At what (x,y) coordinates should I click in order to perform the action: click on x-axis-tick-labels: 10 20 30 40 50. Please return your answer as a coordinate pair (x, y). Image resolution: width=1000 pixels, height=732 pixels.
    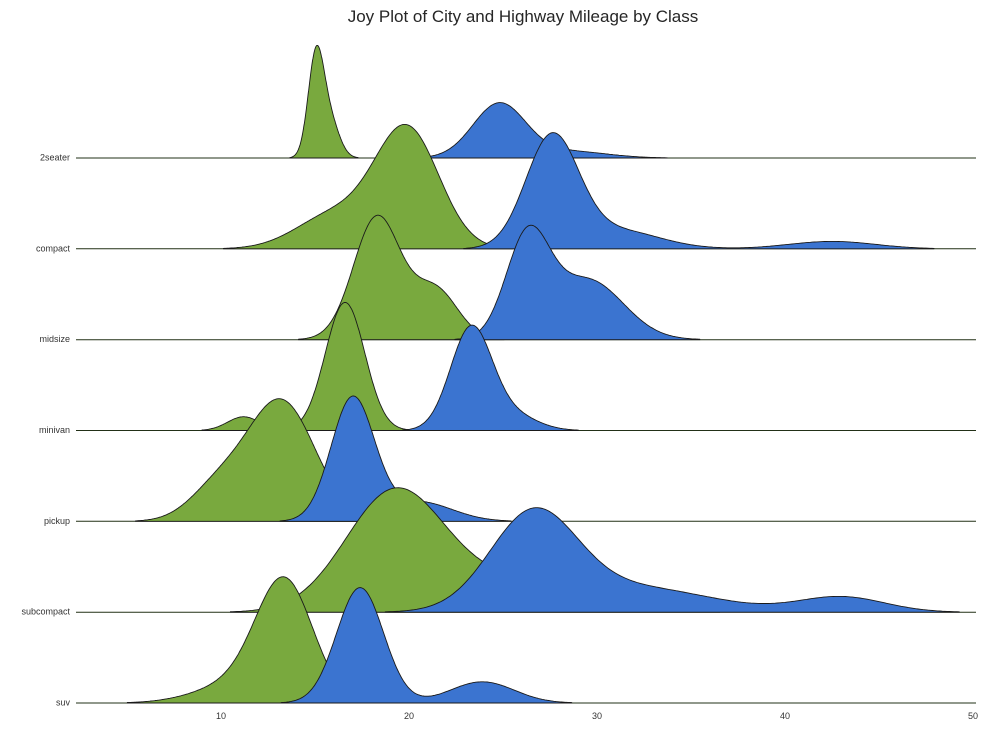
    Looking at the image, I should click on (597, 716).